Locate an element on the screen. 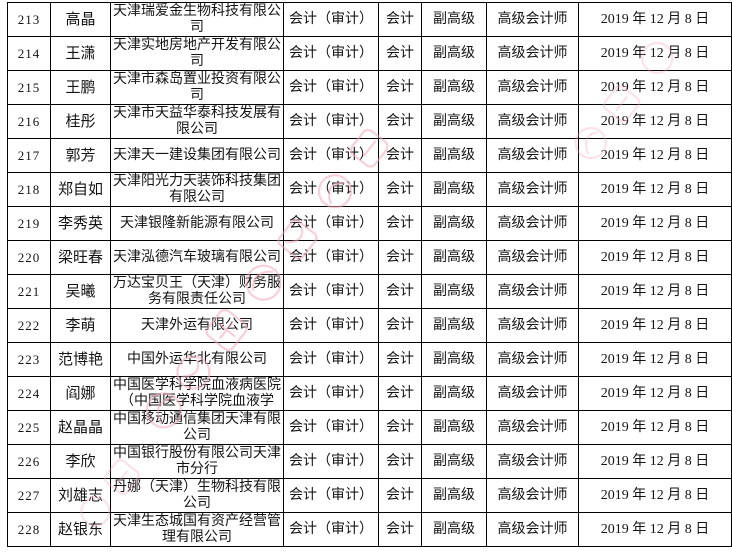 This screenshot has height=558, width=732. cell-sequence-number: 213 is located at coordinates (29, 19).